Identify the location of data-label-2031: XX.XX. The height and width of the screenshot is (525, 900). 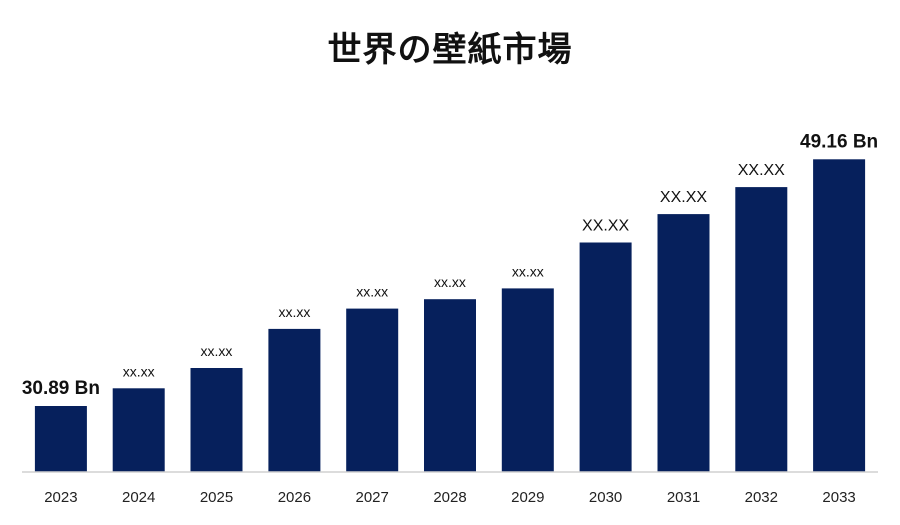
(683, 197).